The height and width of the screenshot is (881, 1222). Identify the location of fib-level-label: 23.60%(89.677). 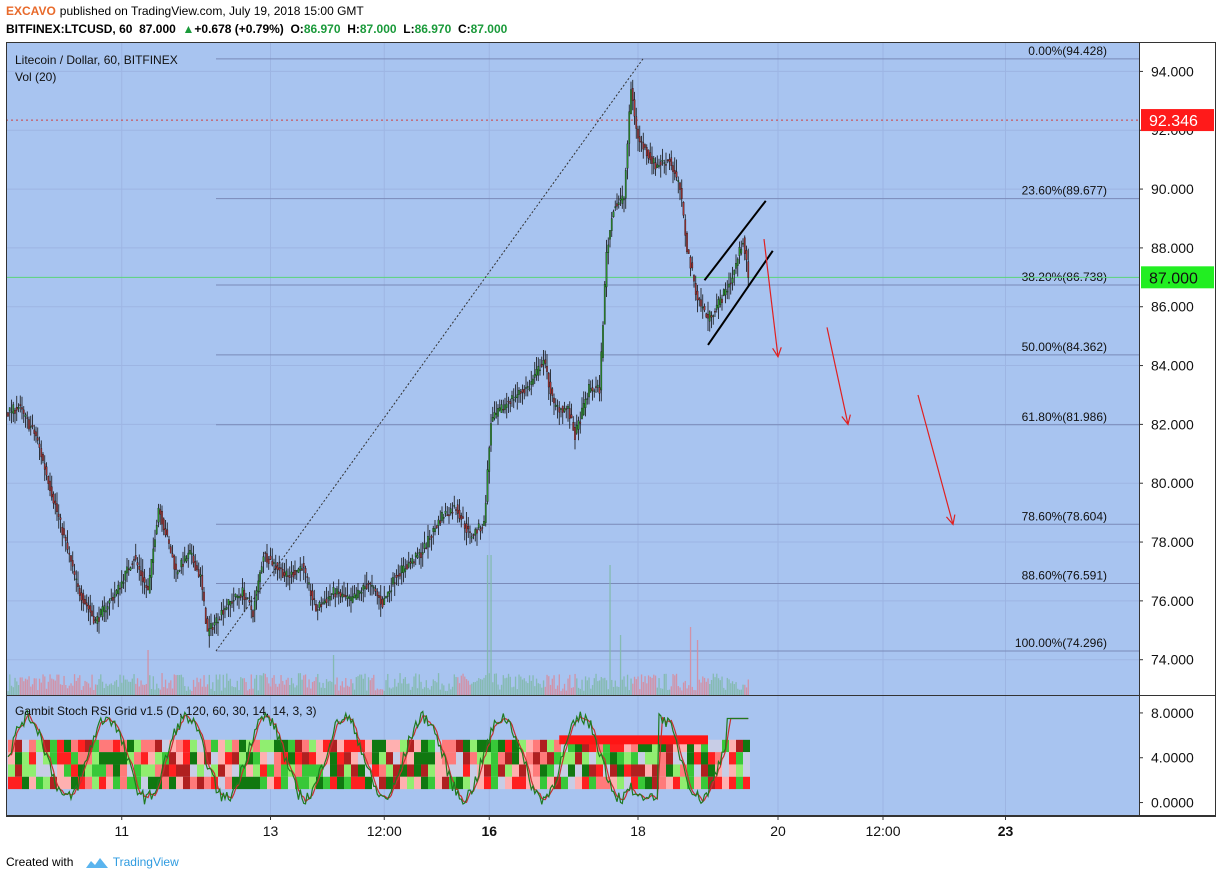
(1064, 191).